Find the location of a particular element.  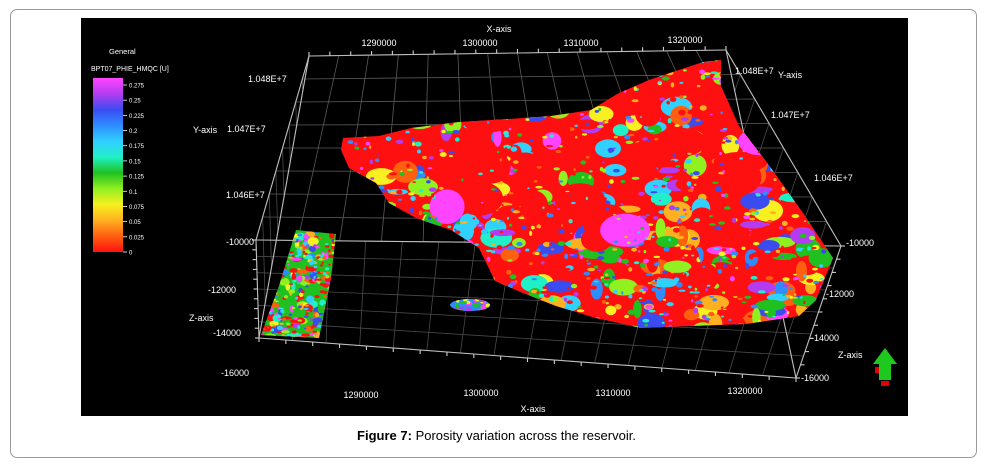

y-tick-right-0: 1.048E+7 is located at coordinates (754, 71).